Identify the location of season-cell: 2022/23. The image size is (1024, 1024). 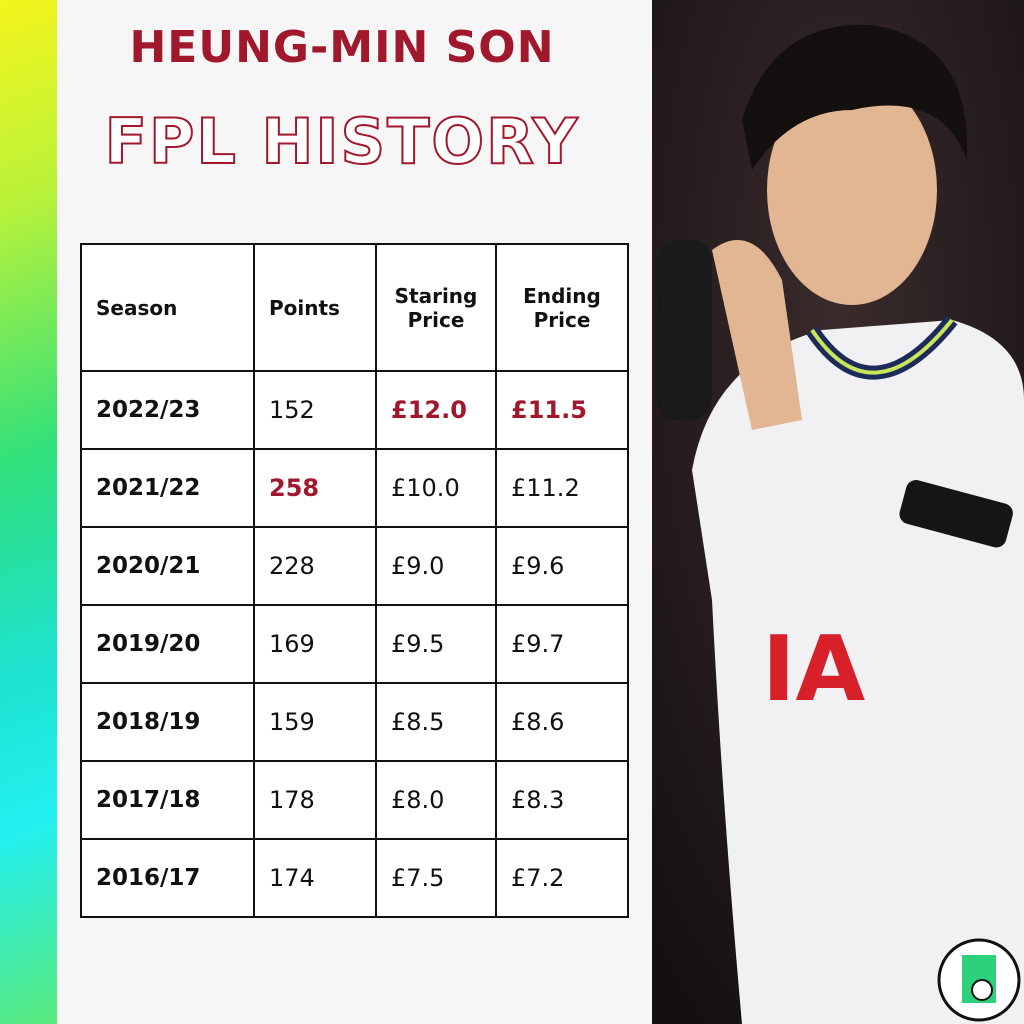
(167, 410).